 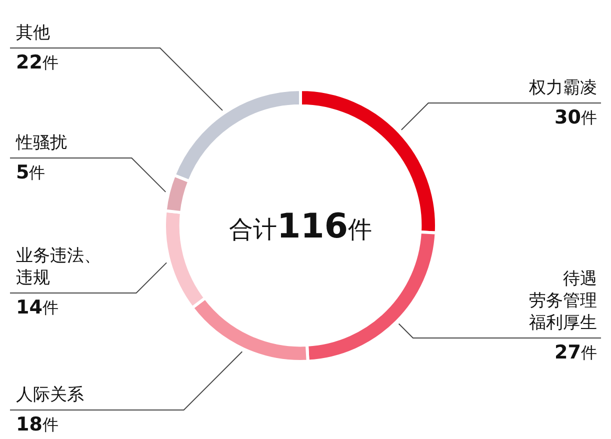 I want to click on data-label: 30件, so click(x=575, y=117).